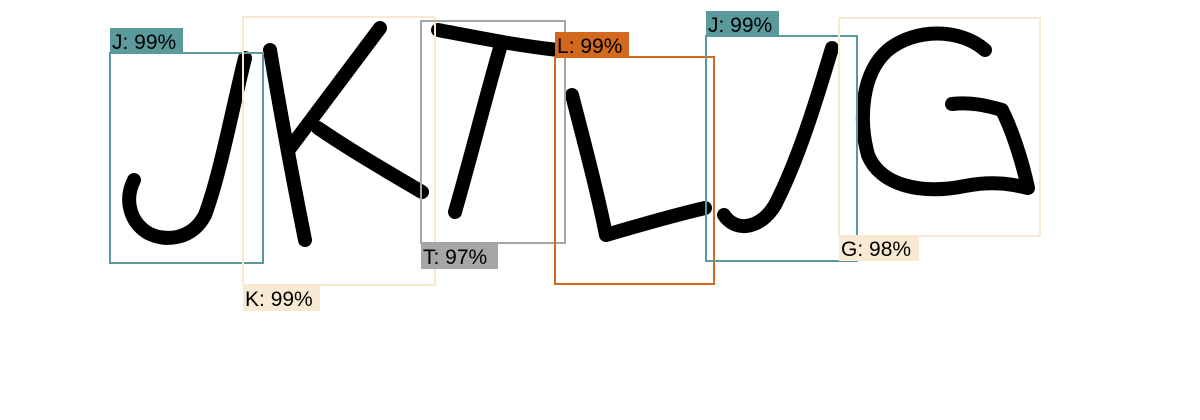 The height and width of the screenshot is (420, 1200). Describe the element at coordinates (849, 249) in the screenshot. I see `label-letter: G` at that location.